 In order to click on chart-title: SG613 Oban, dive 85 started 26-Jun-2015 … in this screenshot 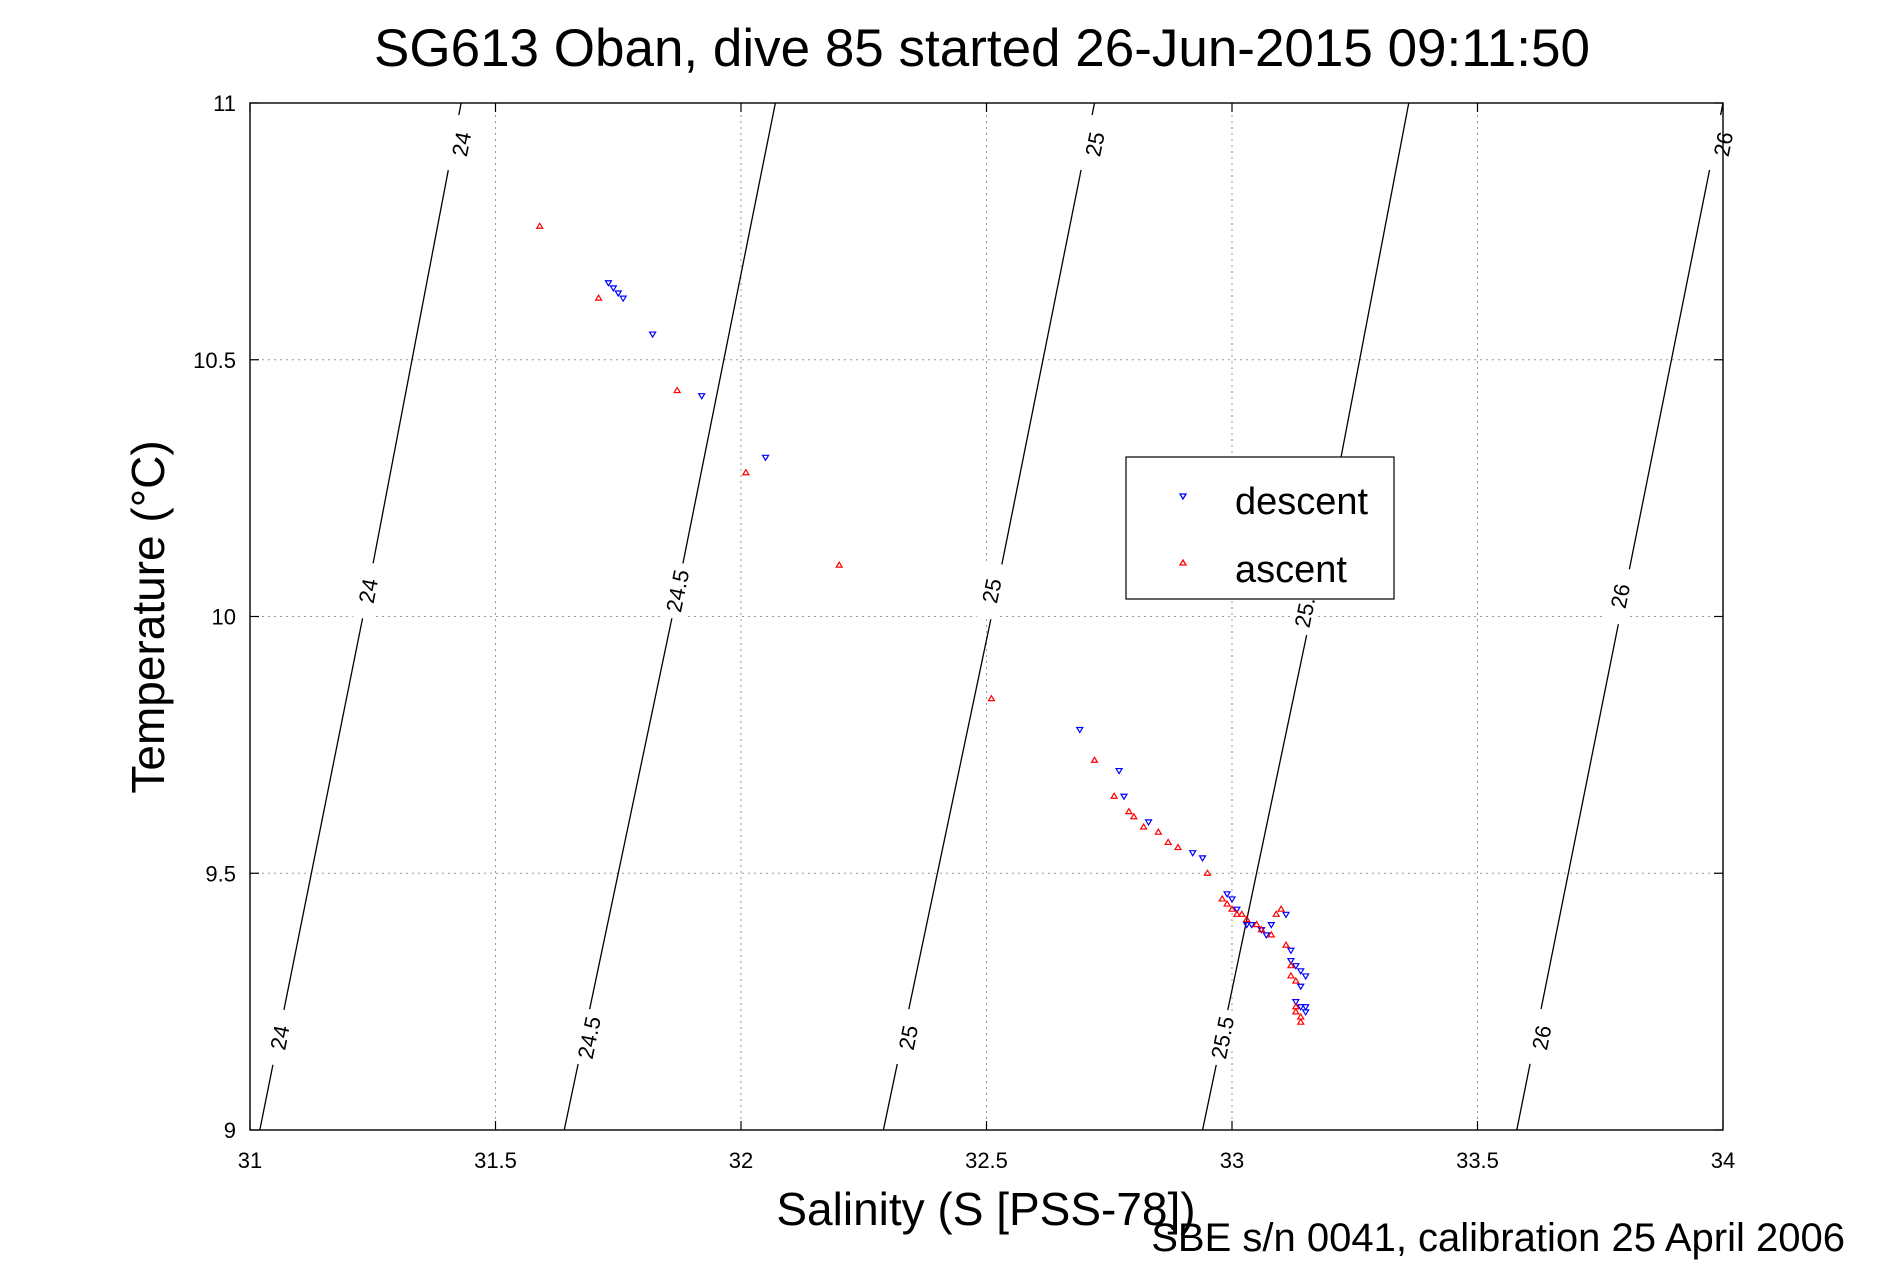, I will do `click(982, 48)`.